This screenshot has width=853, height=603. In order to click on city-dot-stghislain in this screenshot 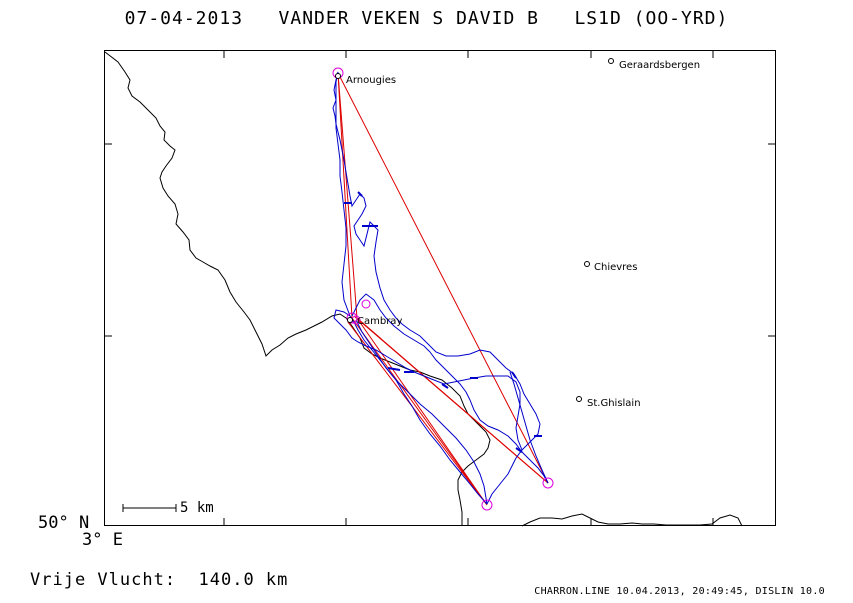, I will do `click(579, 399)`.